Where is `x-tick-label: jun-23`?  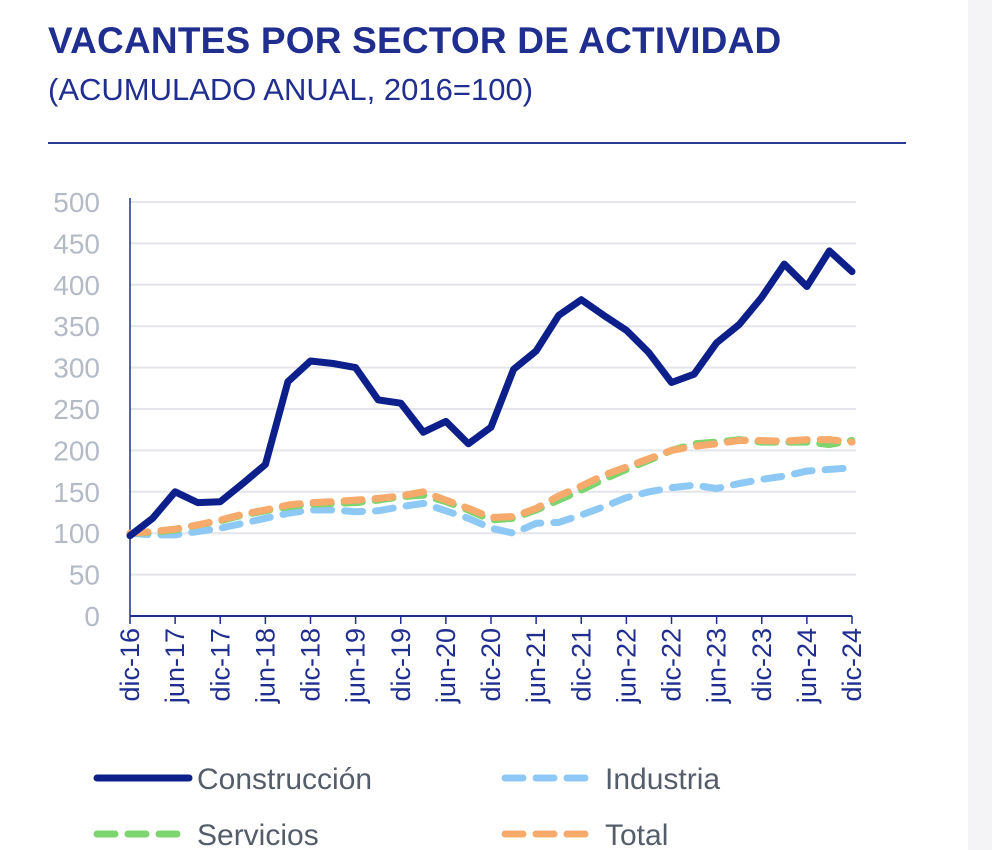
x-tick-label: jun-23 is located at coordinates (717, 666).